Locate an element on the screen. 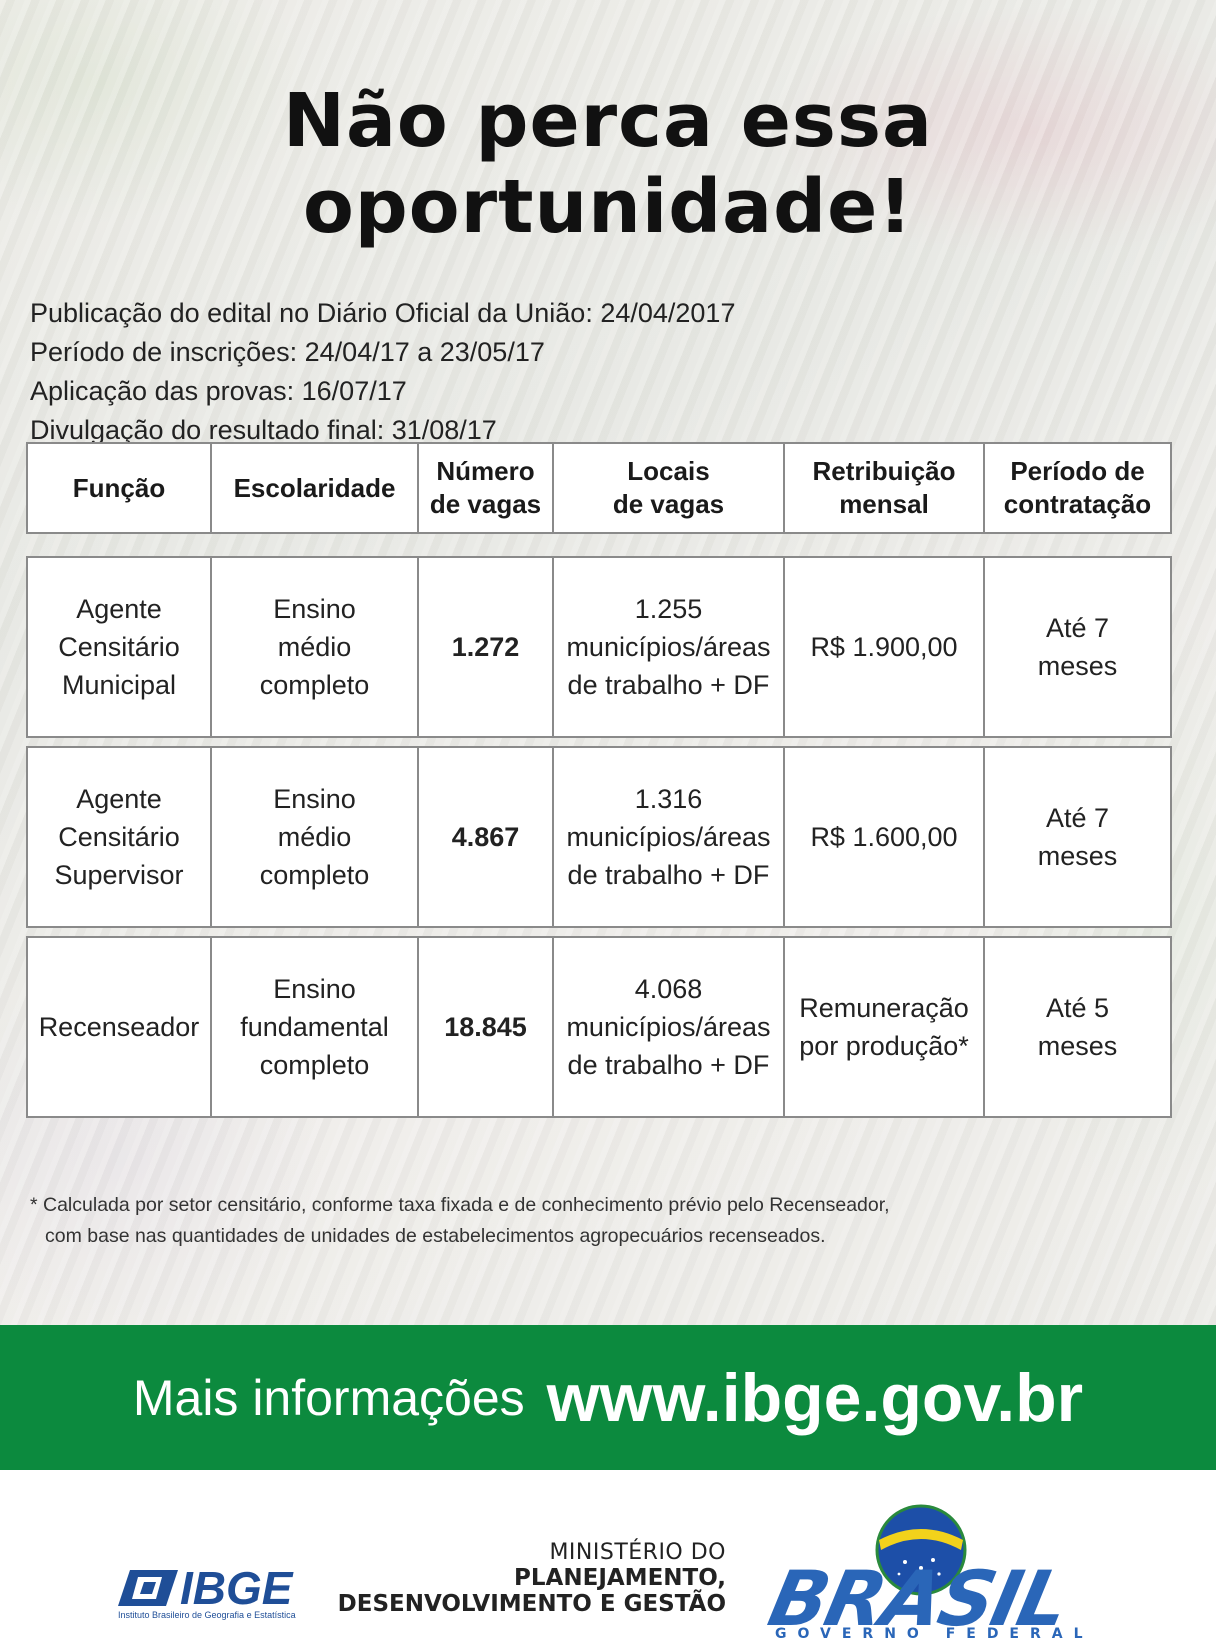  cell-vagas: 18.845 is located at coordinates (486, 1027).